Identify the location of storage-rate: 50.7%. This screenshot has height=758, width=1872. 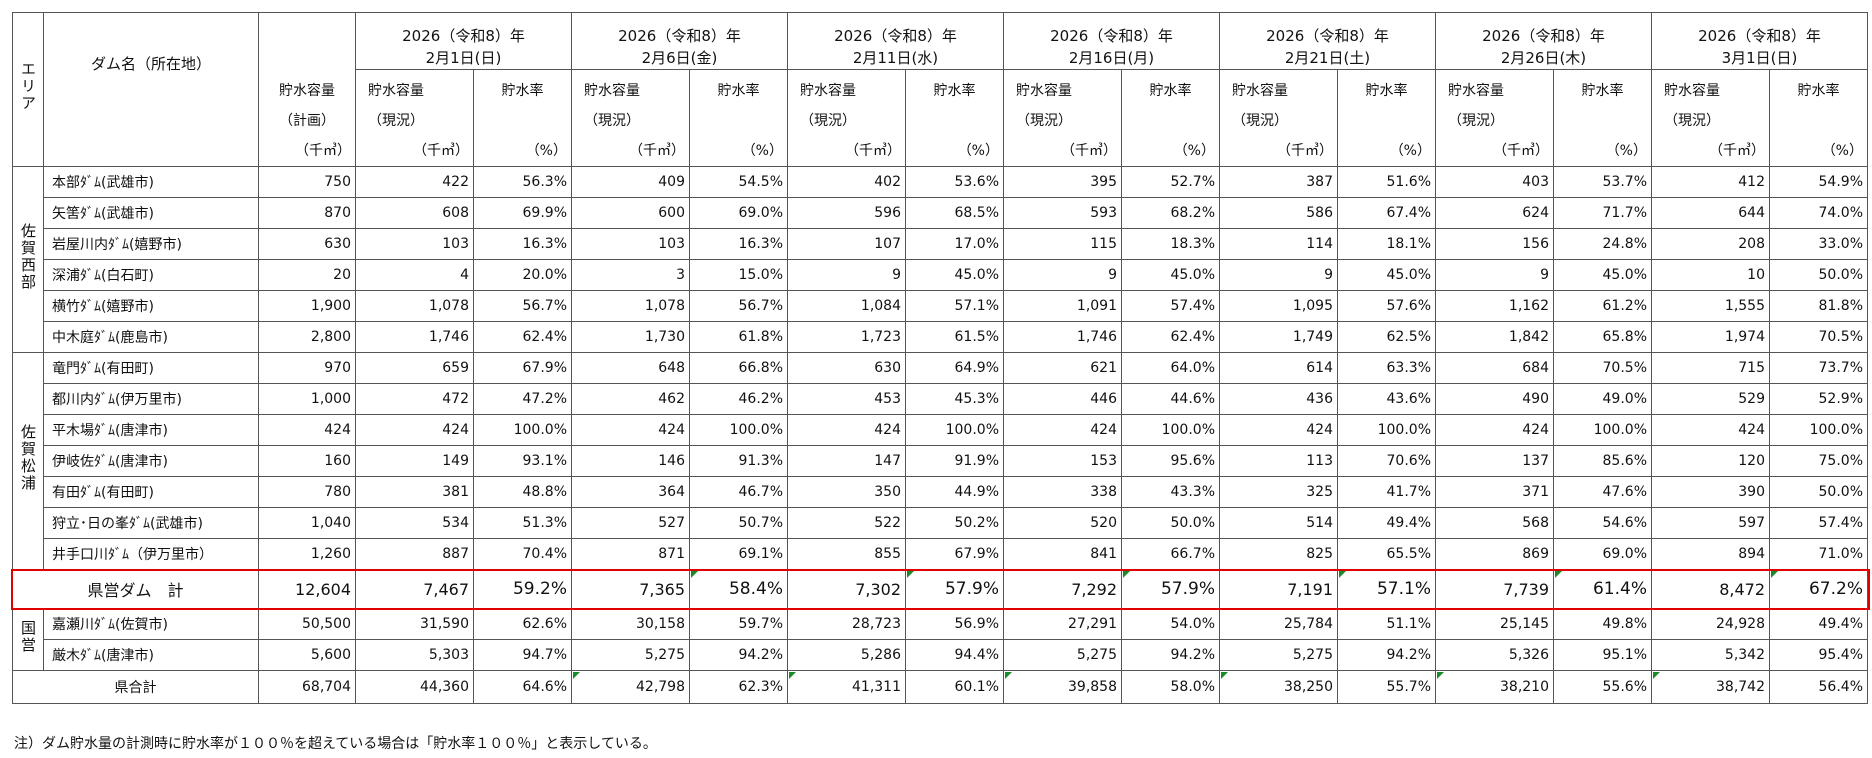
(738, 523).